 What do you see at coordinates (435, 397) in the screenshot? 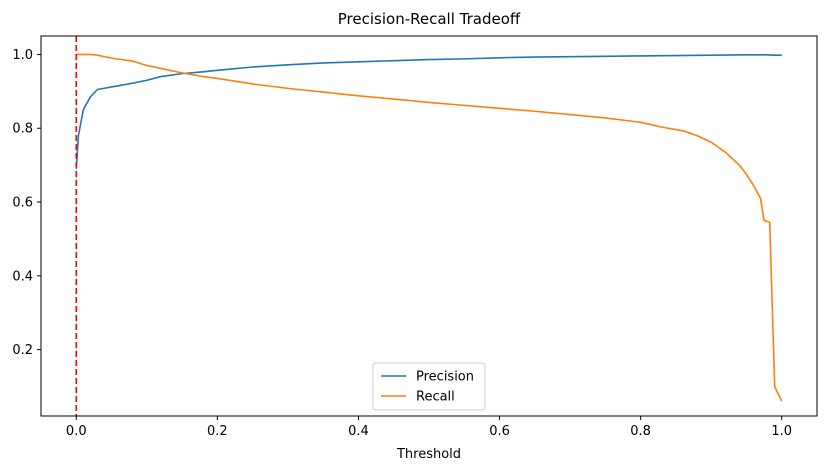
I see `legend-label-recall: Recall` at bounding box center [435, 397].